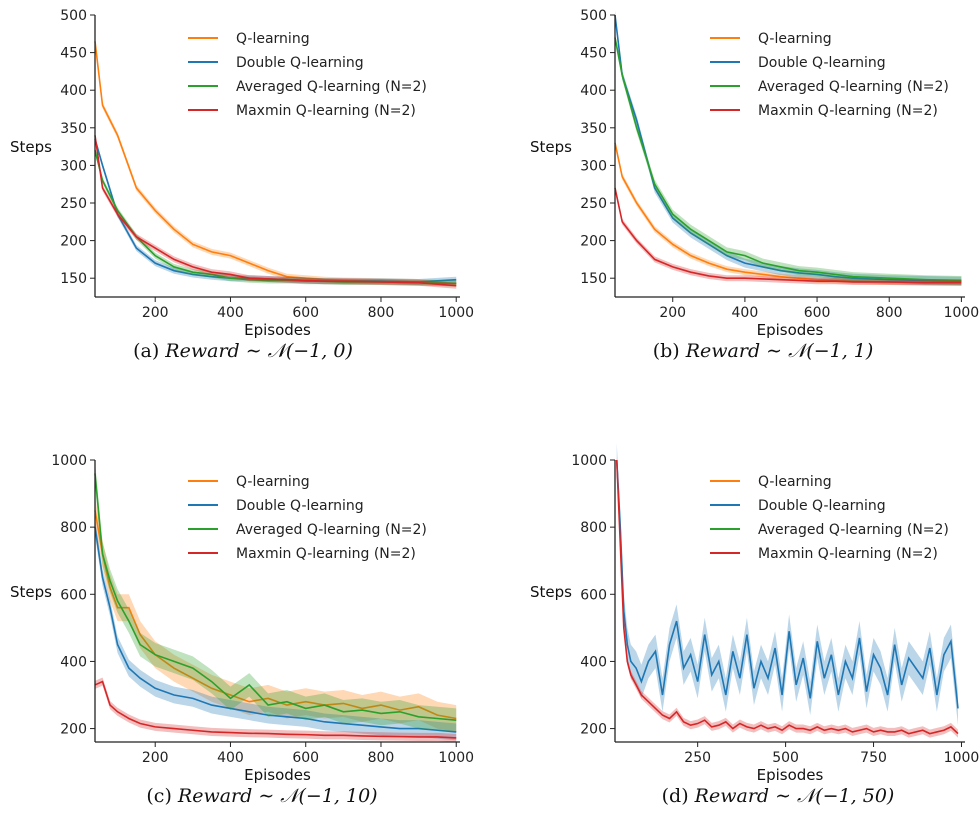  I want to click on panel-caption: (a) Reward ∼ 𝒩(−1, 0), so click(243, 351).